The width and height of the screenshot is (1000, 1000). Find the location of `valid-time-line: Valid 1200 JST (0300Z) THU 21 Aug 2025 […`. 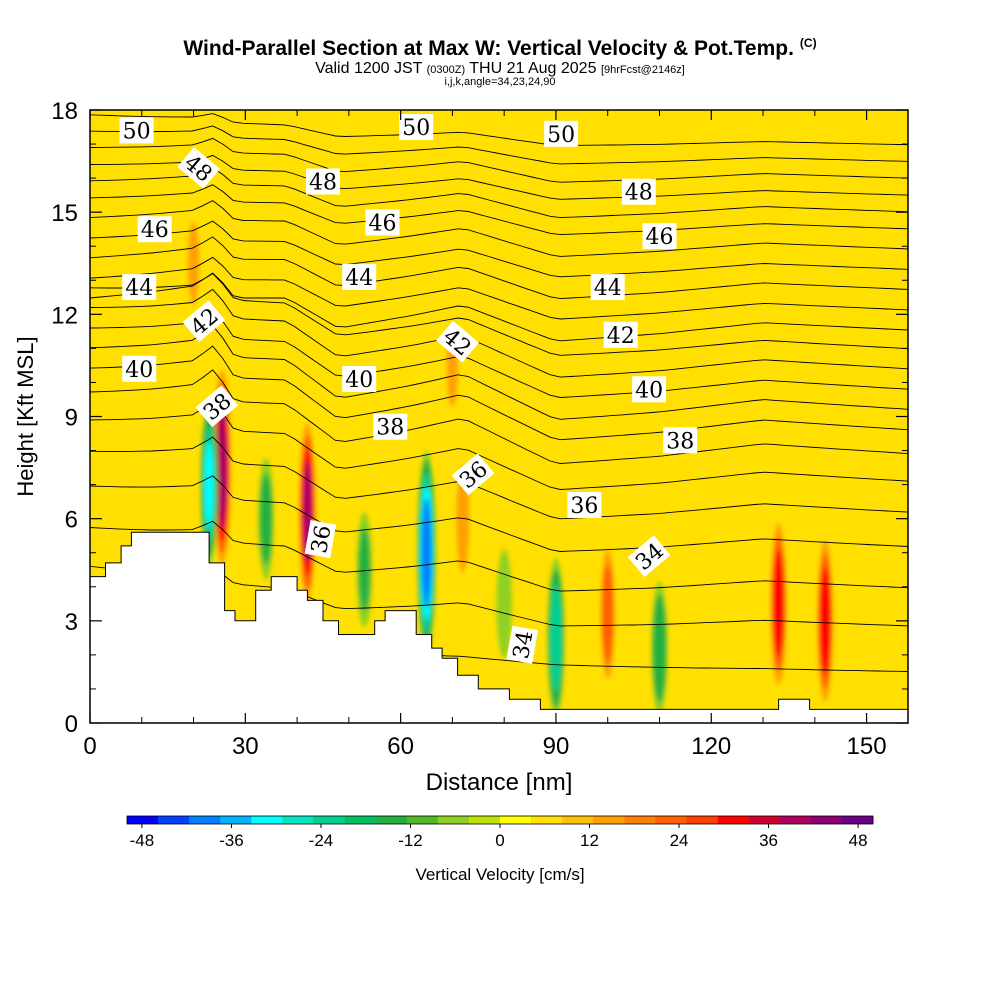

valid-time-line: Valid 1200 JST (0300Z) THU 21 Aug 2025 [… is located at coordinates (500, 69).